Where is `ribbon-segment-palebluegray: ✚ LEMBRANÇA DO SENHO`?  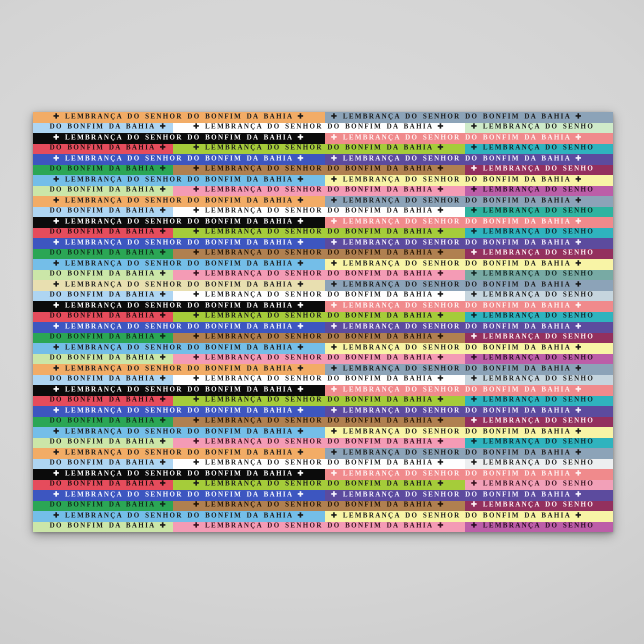
ribbon-segment-palebluegray: ✚ LEMBRANÇA DO SENHO is located at coordinates (539, 295).